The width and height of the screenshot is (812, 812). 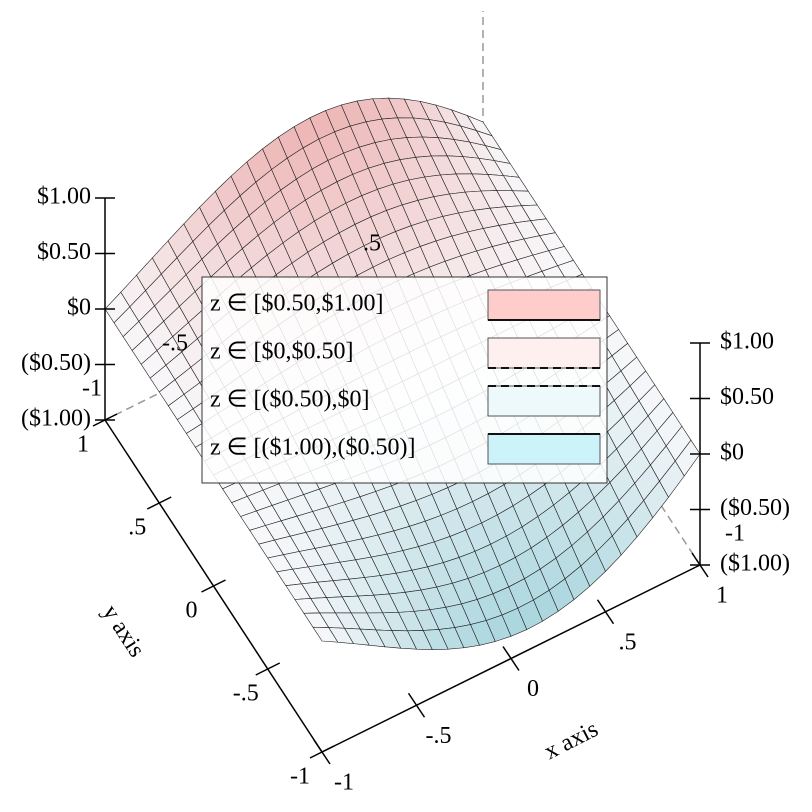 What do you see at coordinates (628, 642) in the screenshot?
I see `x-tick-label: .5` at bounding box center [628, 642].